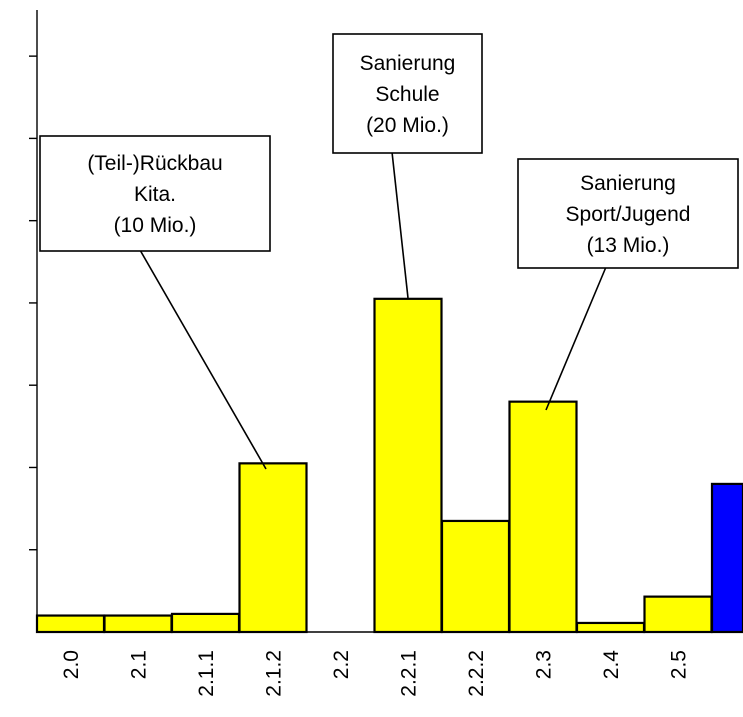  Describe the element at coordinates (138, 664) in the screenshot. I see `x-tick-label: 2.1` at that location.